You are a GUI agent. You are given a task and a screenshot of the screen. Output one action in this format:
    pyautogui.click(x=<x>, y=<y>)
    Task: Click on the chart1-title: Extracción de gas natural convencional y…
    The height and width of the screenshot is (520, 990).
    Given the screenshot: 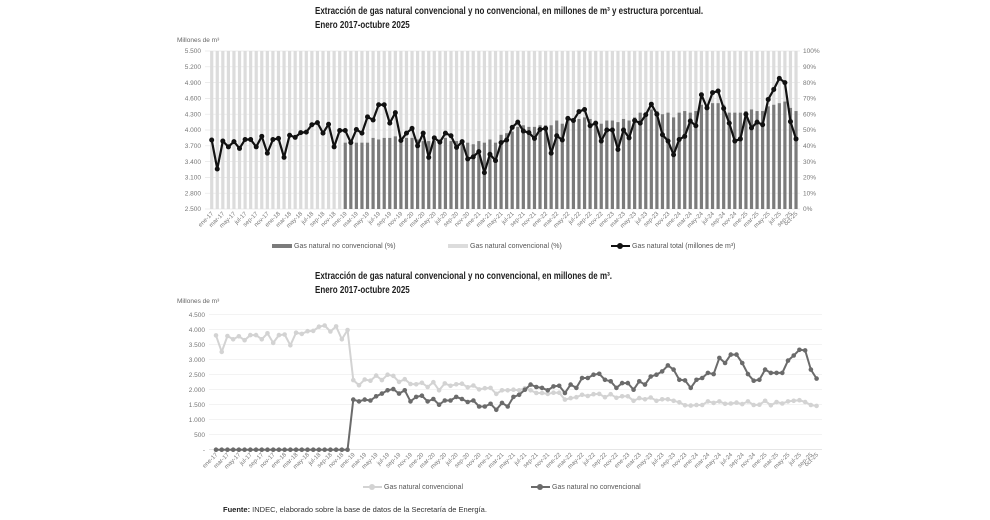 What is the action you would take?
    pyautogui.click(x=509, y=11)
    